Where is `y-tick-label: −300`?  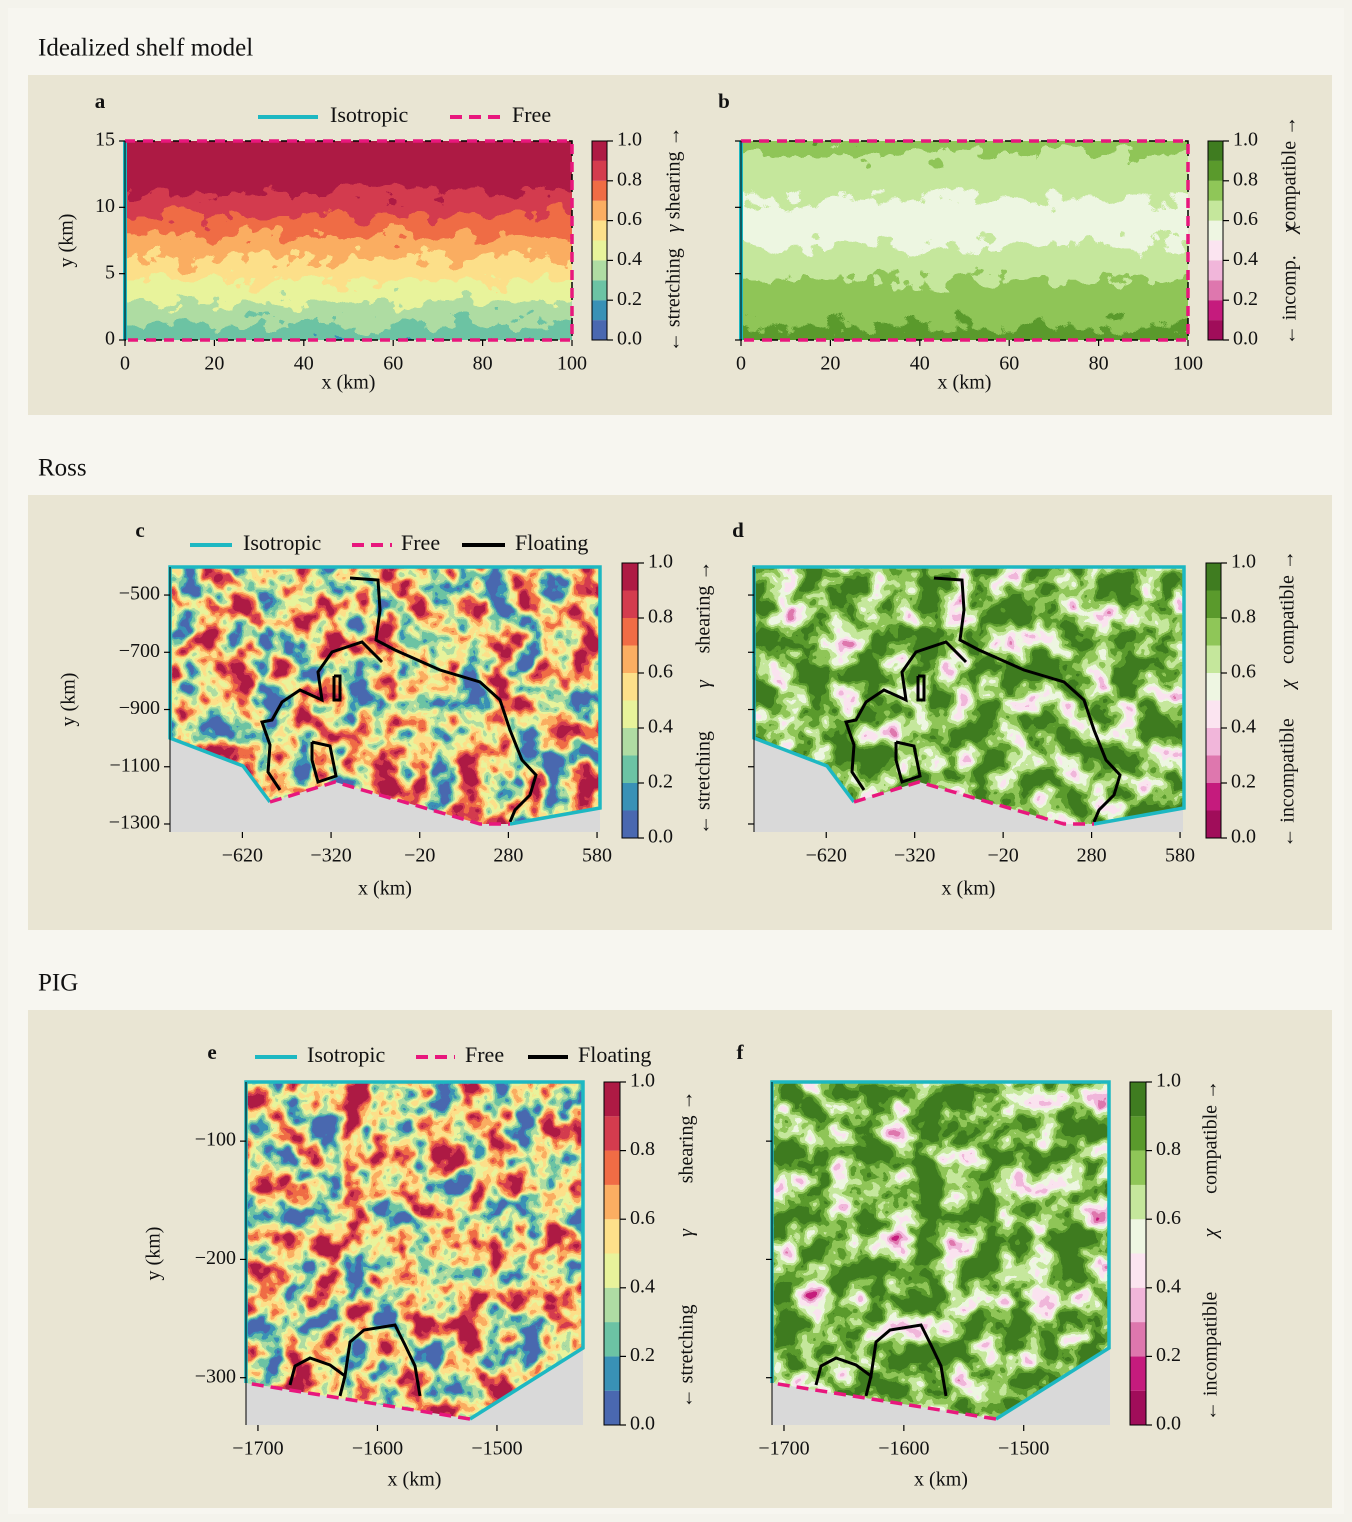
y-tick-label: −300 is located at coordinates (215, 1376).